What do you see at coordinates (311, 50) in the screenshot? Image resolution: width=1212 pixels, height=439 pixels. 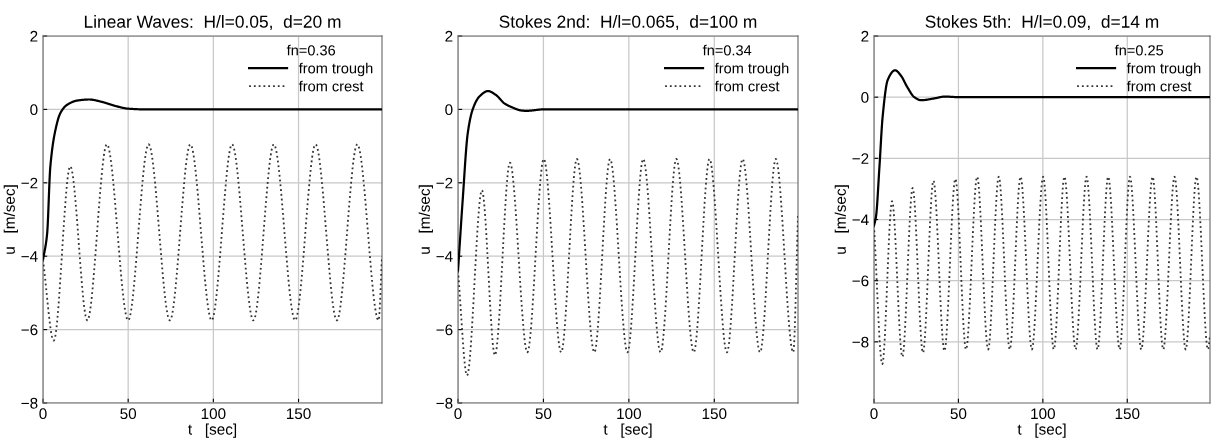 I see `legend-title: fn=0.36` at bounding box center [311, 50].